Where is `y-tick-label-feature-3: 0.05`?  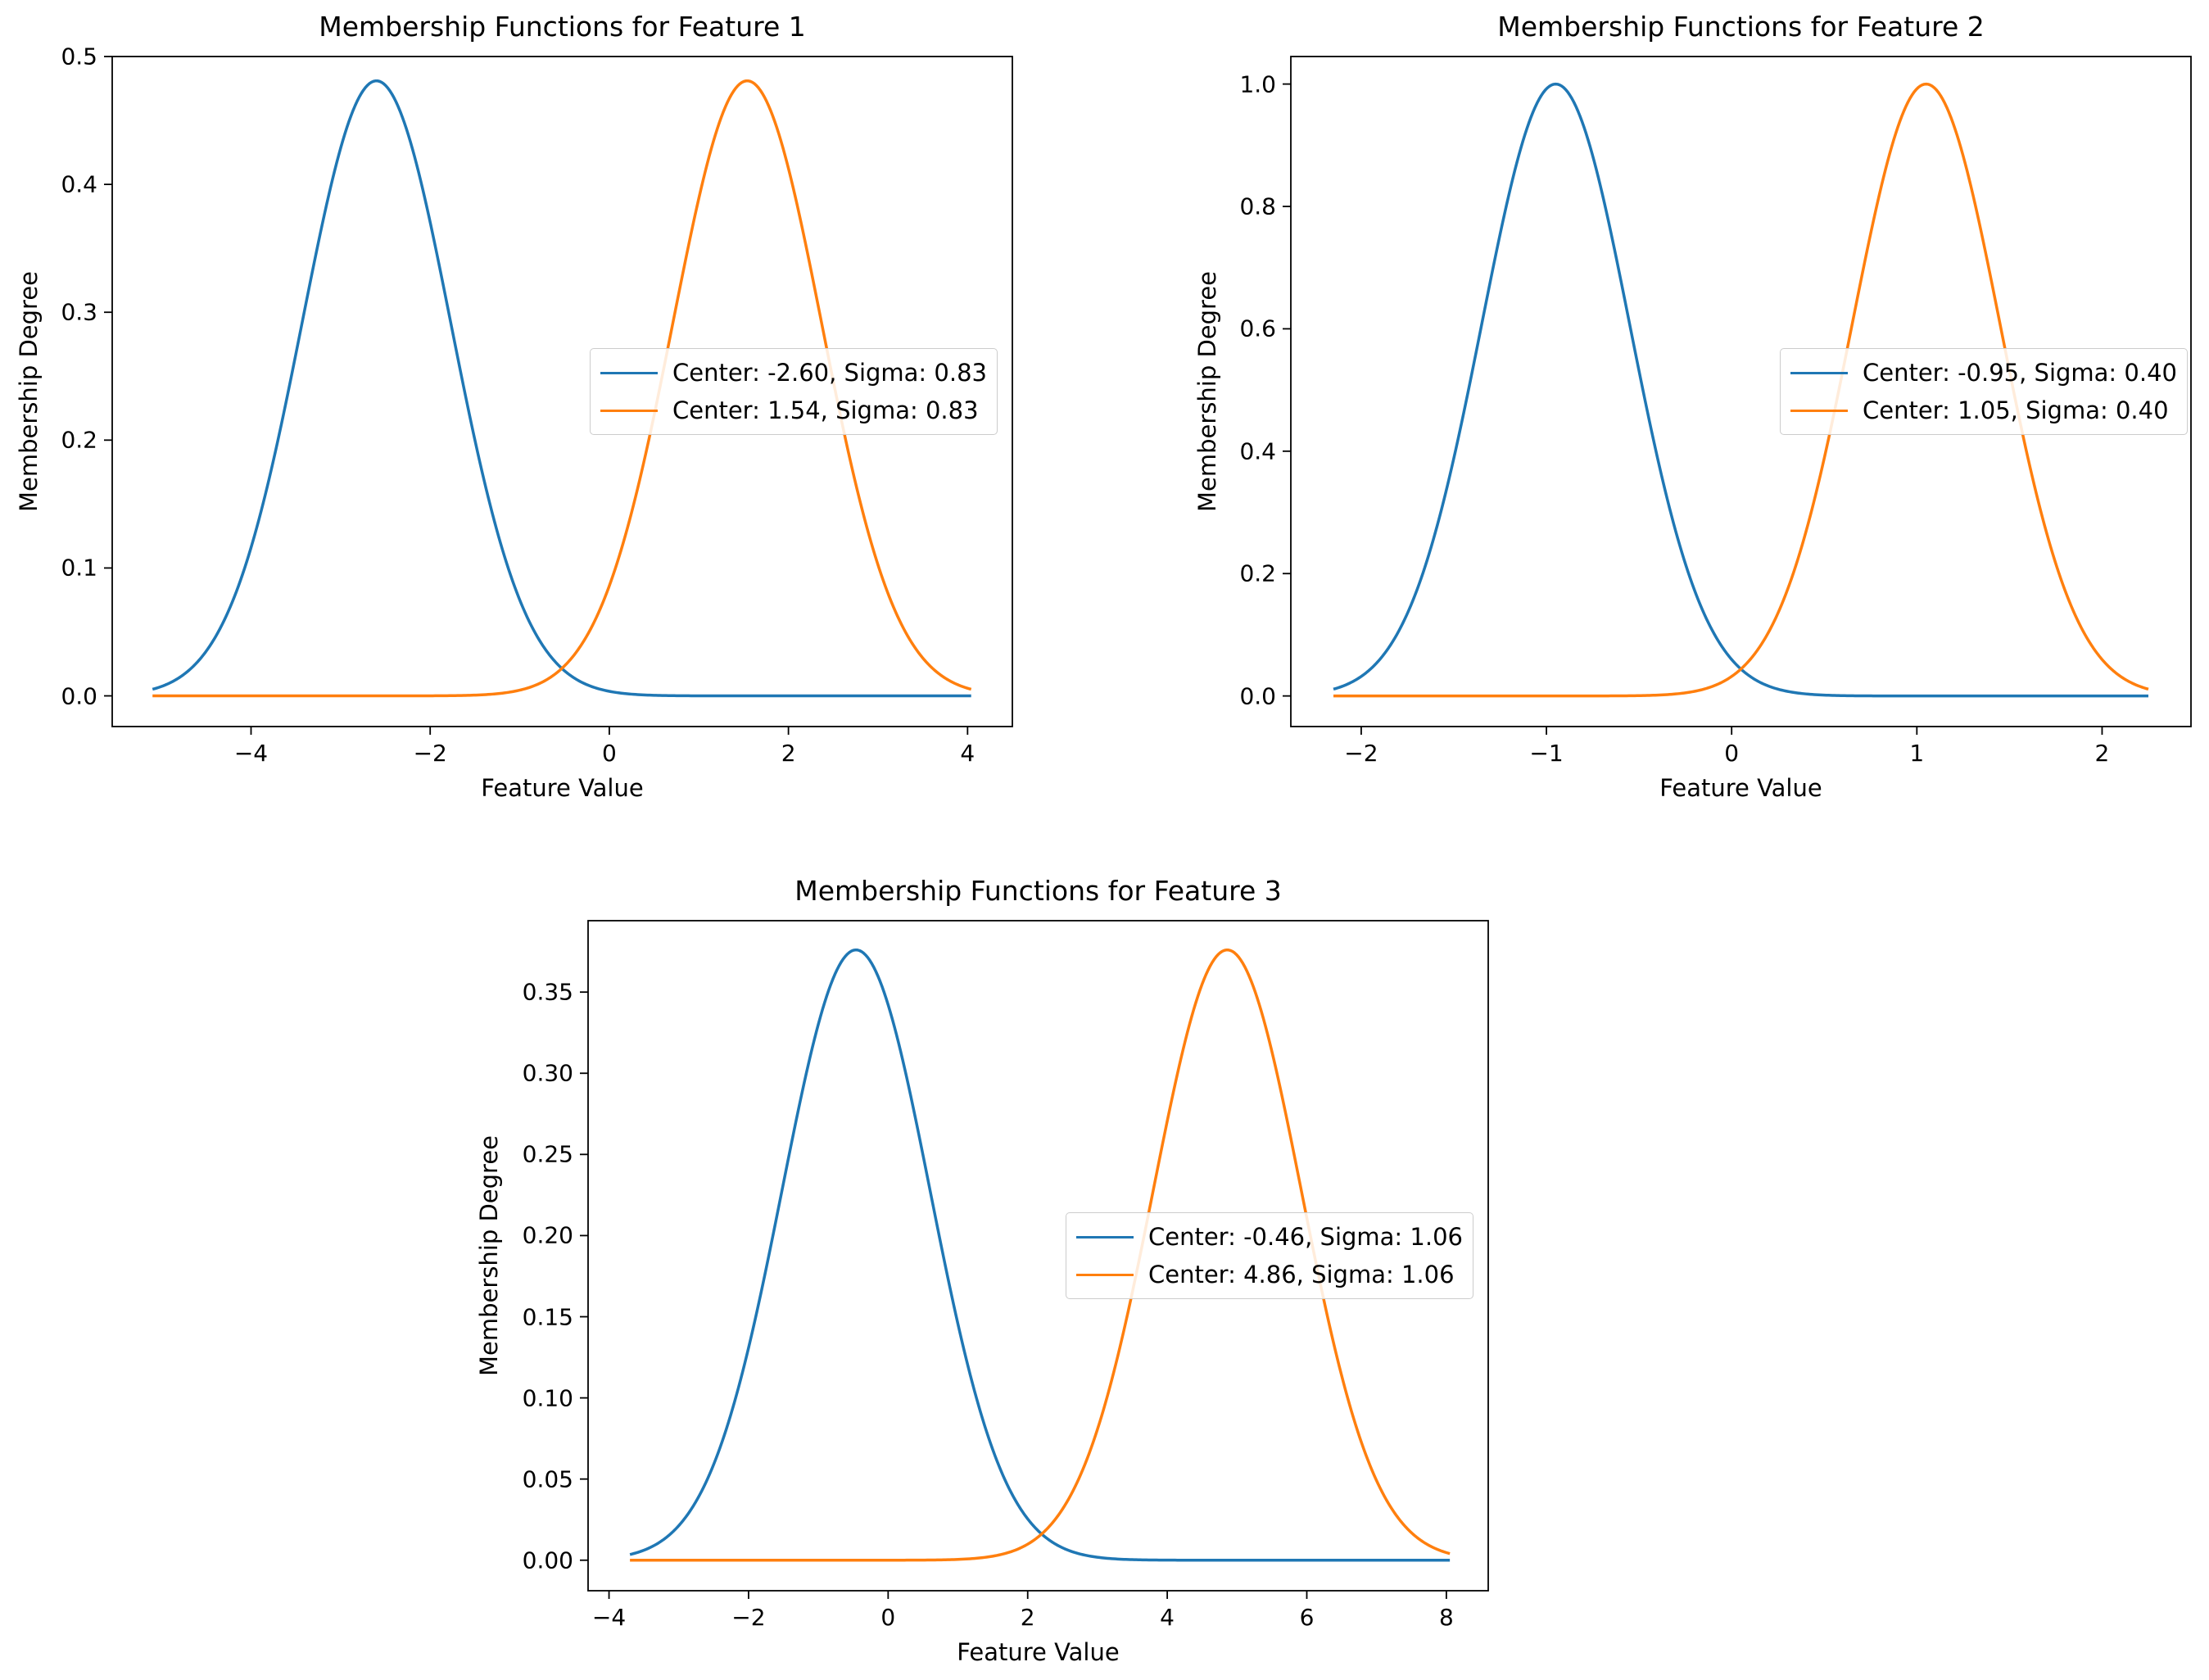 y-tick-label-feature-3: 0.05 is located at coordinates (547, 1479).